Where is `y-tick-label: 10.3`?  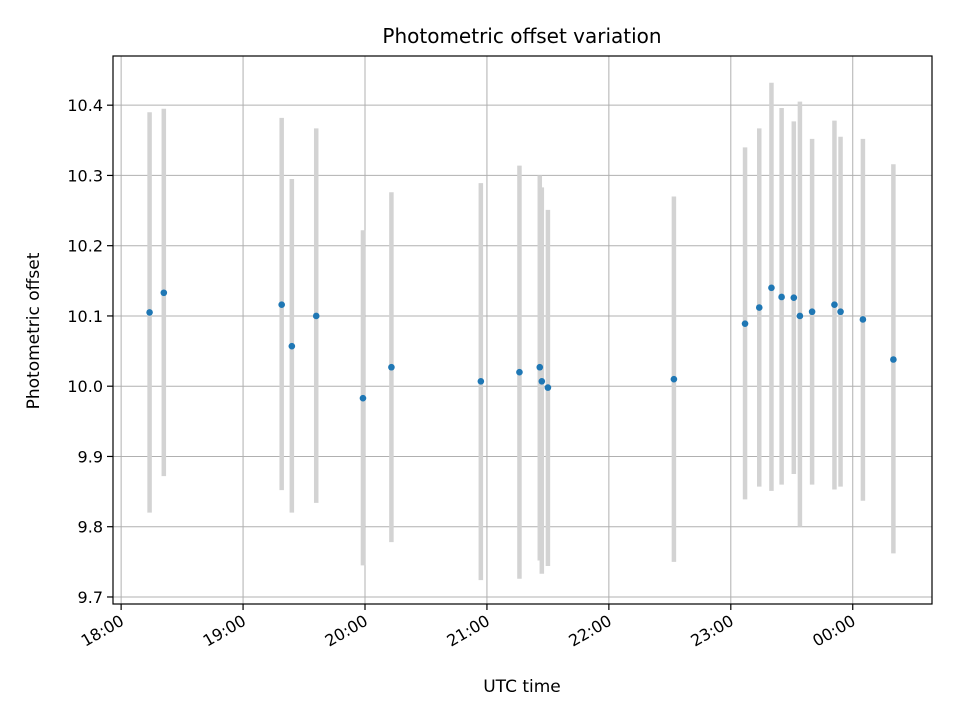
y-tick-label: 10.3 is located at coordinates (85, 175).